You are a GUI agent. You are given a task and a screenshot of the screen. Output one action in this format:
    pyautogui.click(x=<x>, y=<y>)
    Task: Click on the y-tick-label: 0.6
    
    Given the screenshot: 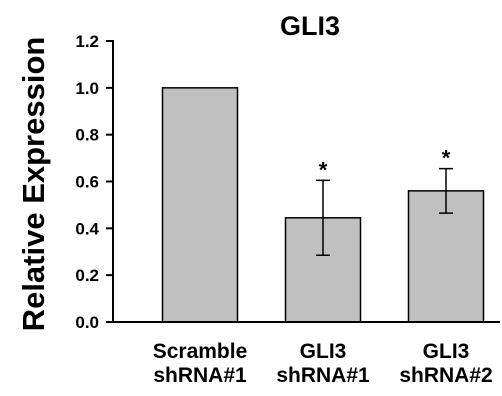 What is the action you would take?
    pyautogui.click(x=87, y=182)
    